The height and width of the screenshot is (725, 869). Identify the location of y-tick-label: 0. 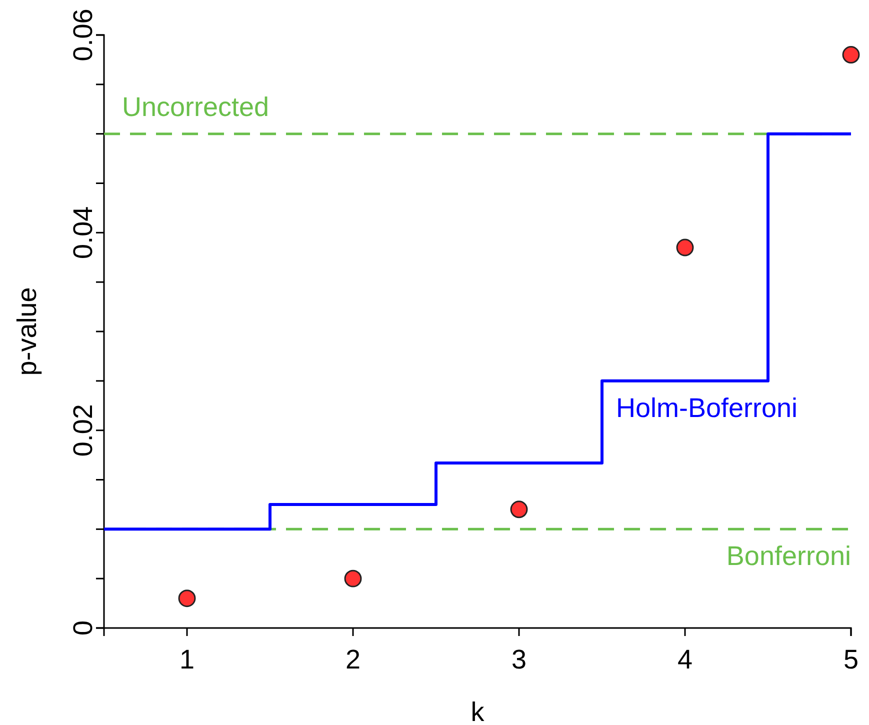
(83, 628).